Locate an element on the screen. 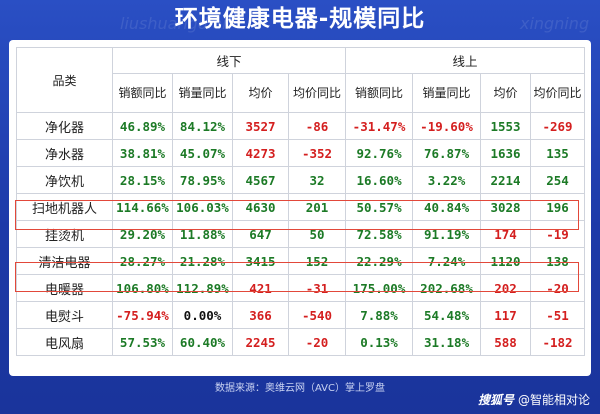 This screenshot has width=600, height=414. page-title: 环境健康电器-规模同比 is located at coordinates (300, 19).